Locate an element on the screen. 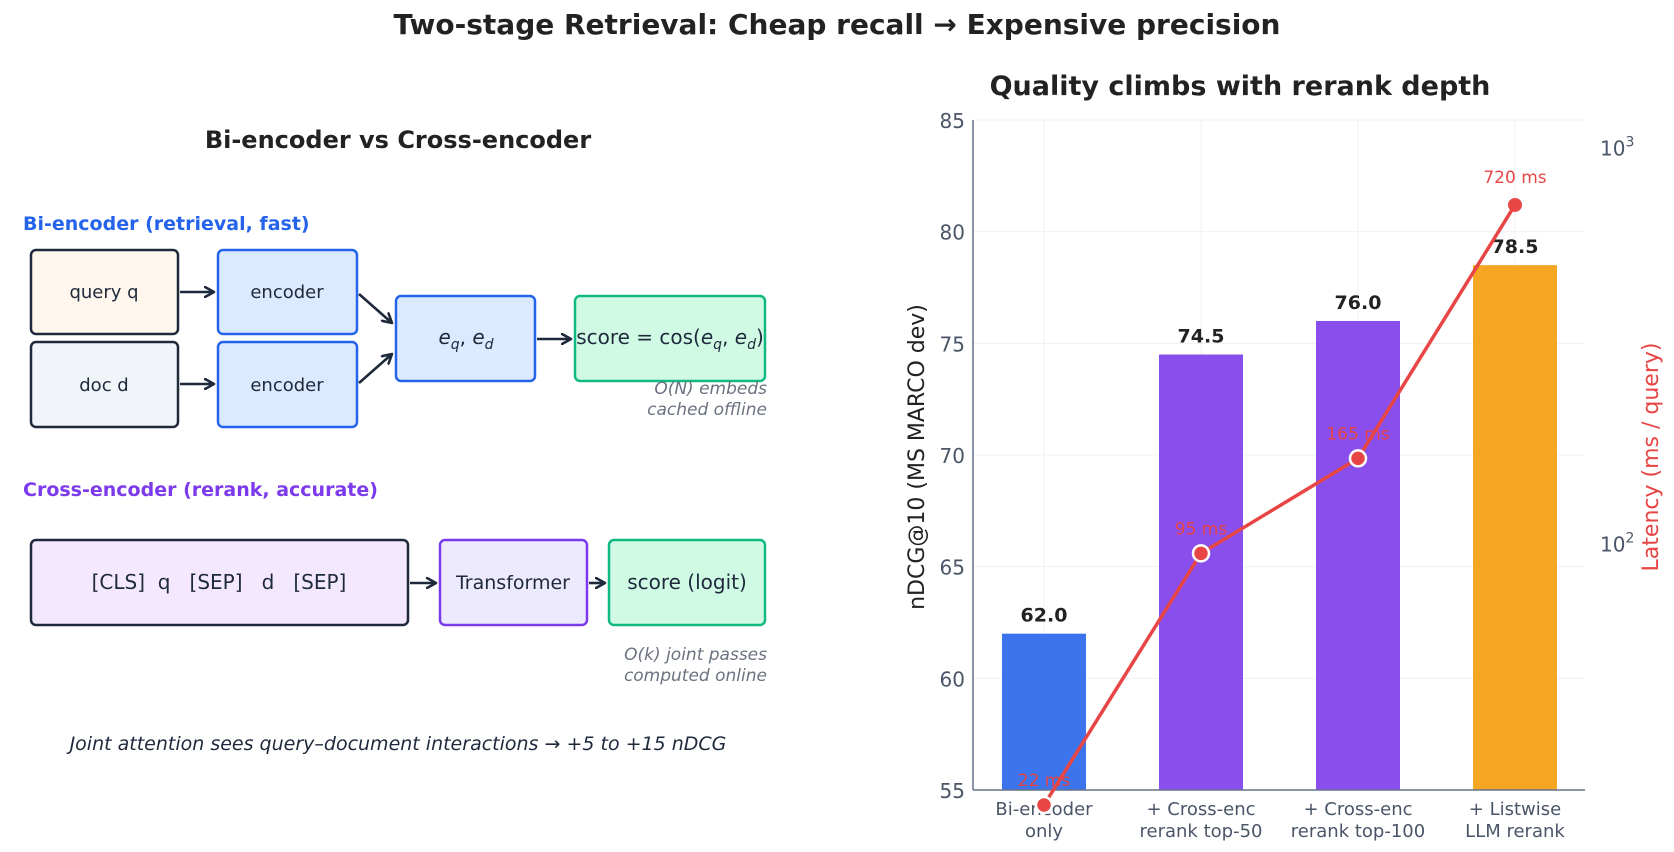 The width and height of the screenshot is (1674, 852). query-label: query q is located at coordinates (103, 292).